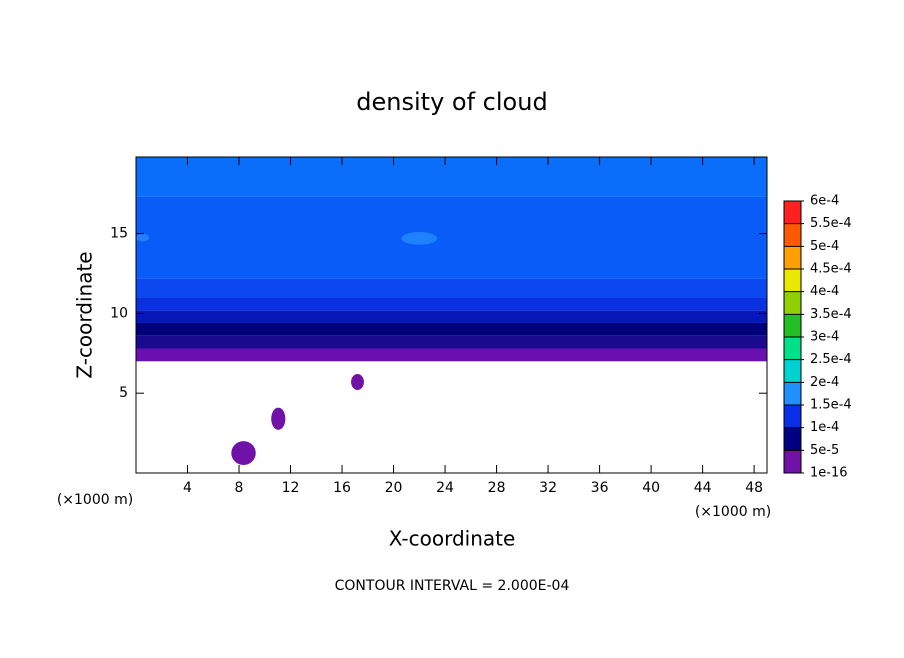 This screenshot has width=904, height=658. I want to click on x-unit: (×1000 m), so click(733, 512).